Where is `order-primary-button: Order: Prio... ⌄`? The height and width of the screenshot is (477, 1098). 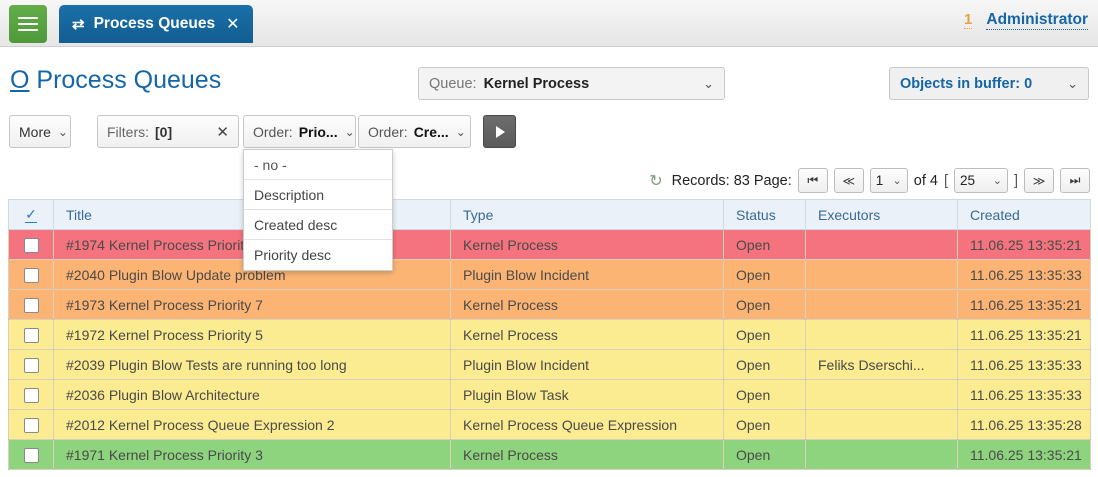
order-primary-button: Order: Prio... ⌄ is located at coordinates (299, 131).